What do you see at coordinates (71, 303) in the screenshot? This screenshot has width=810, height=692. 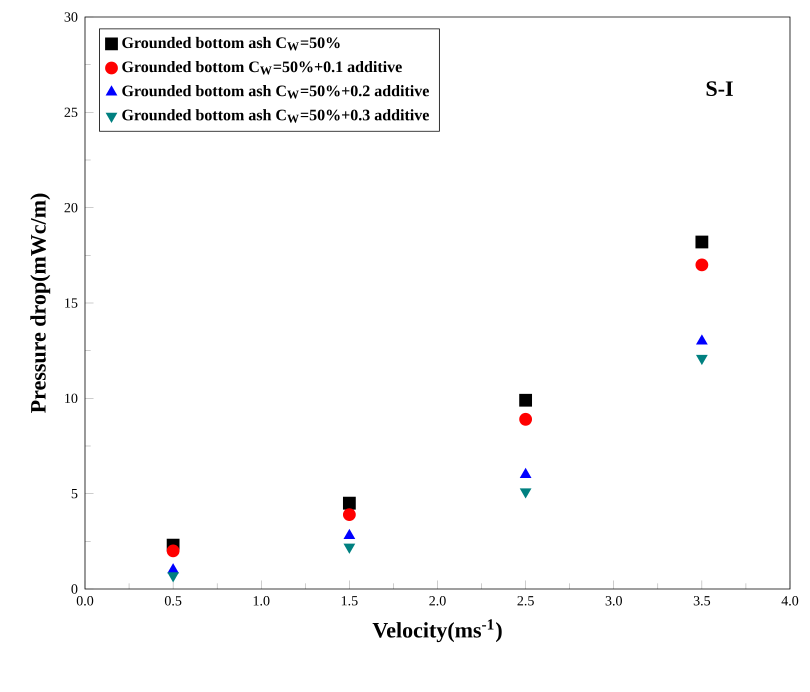 I see `y-tick-label: 15` at bounding box center [71, 303].